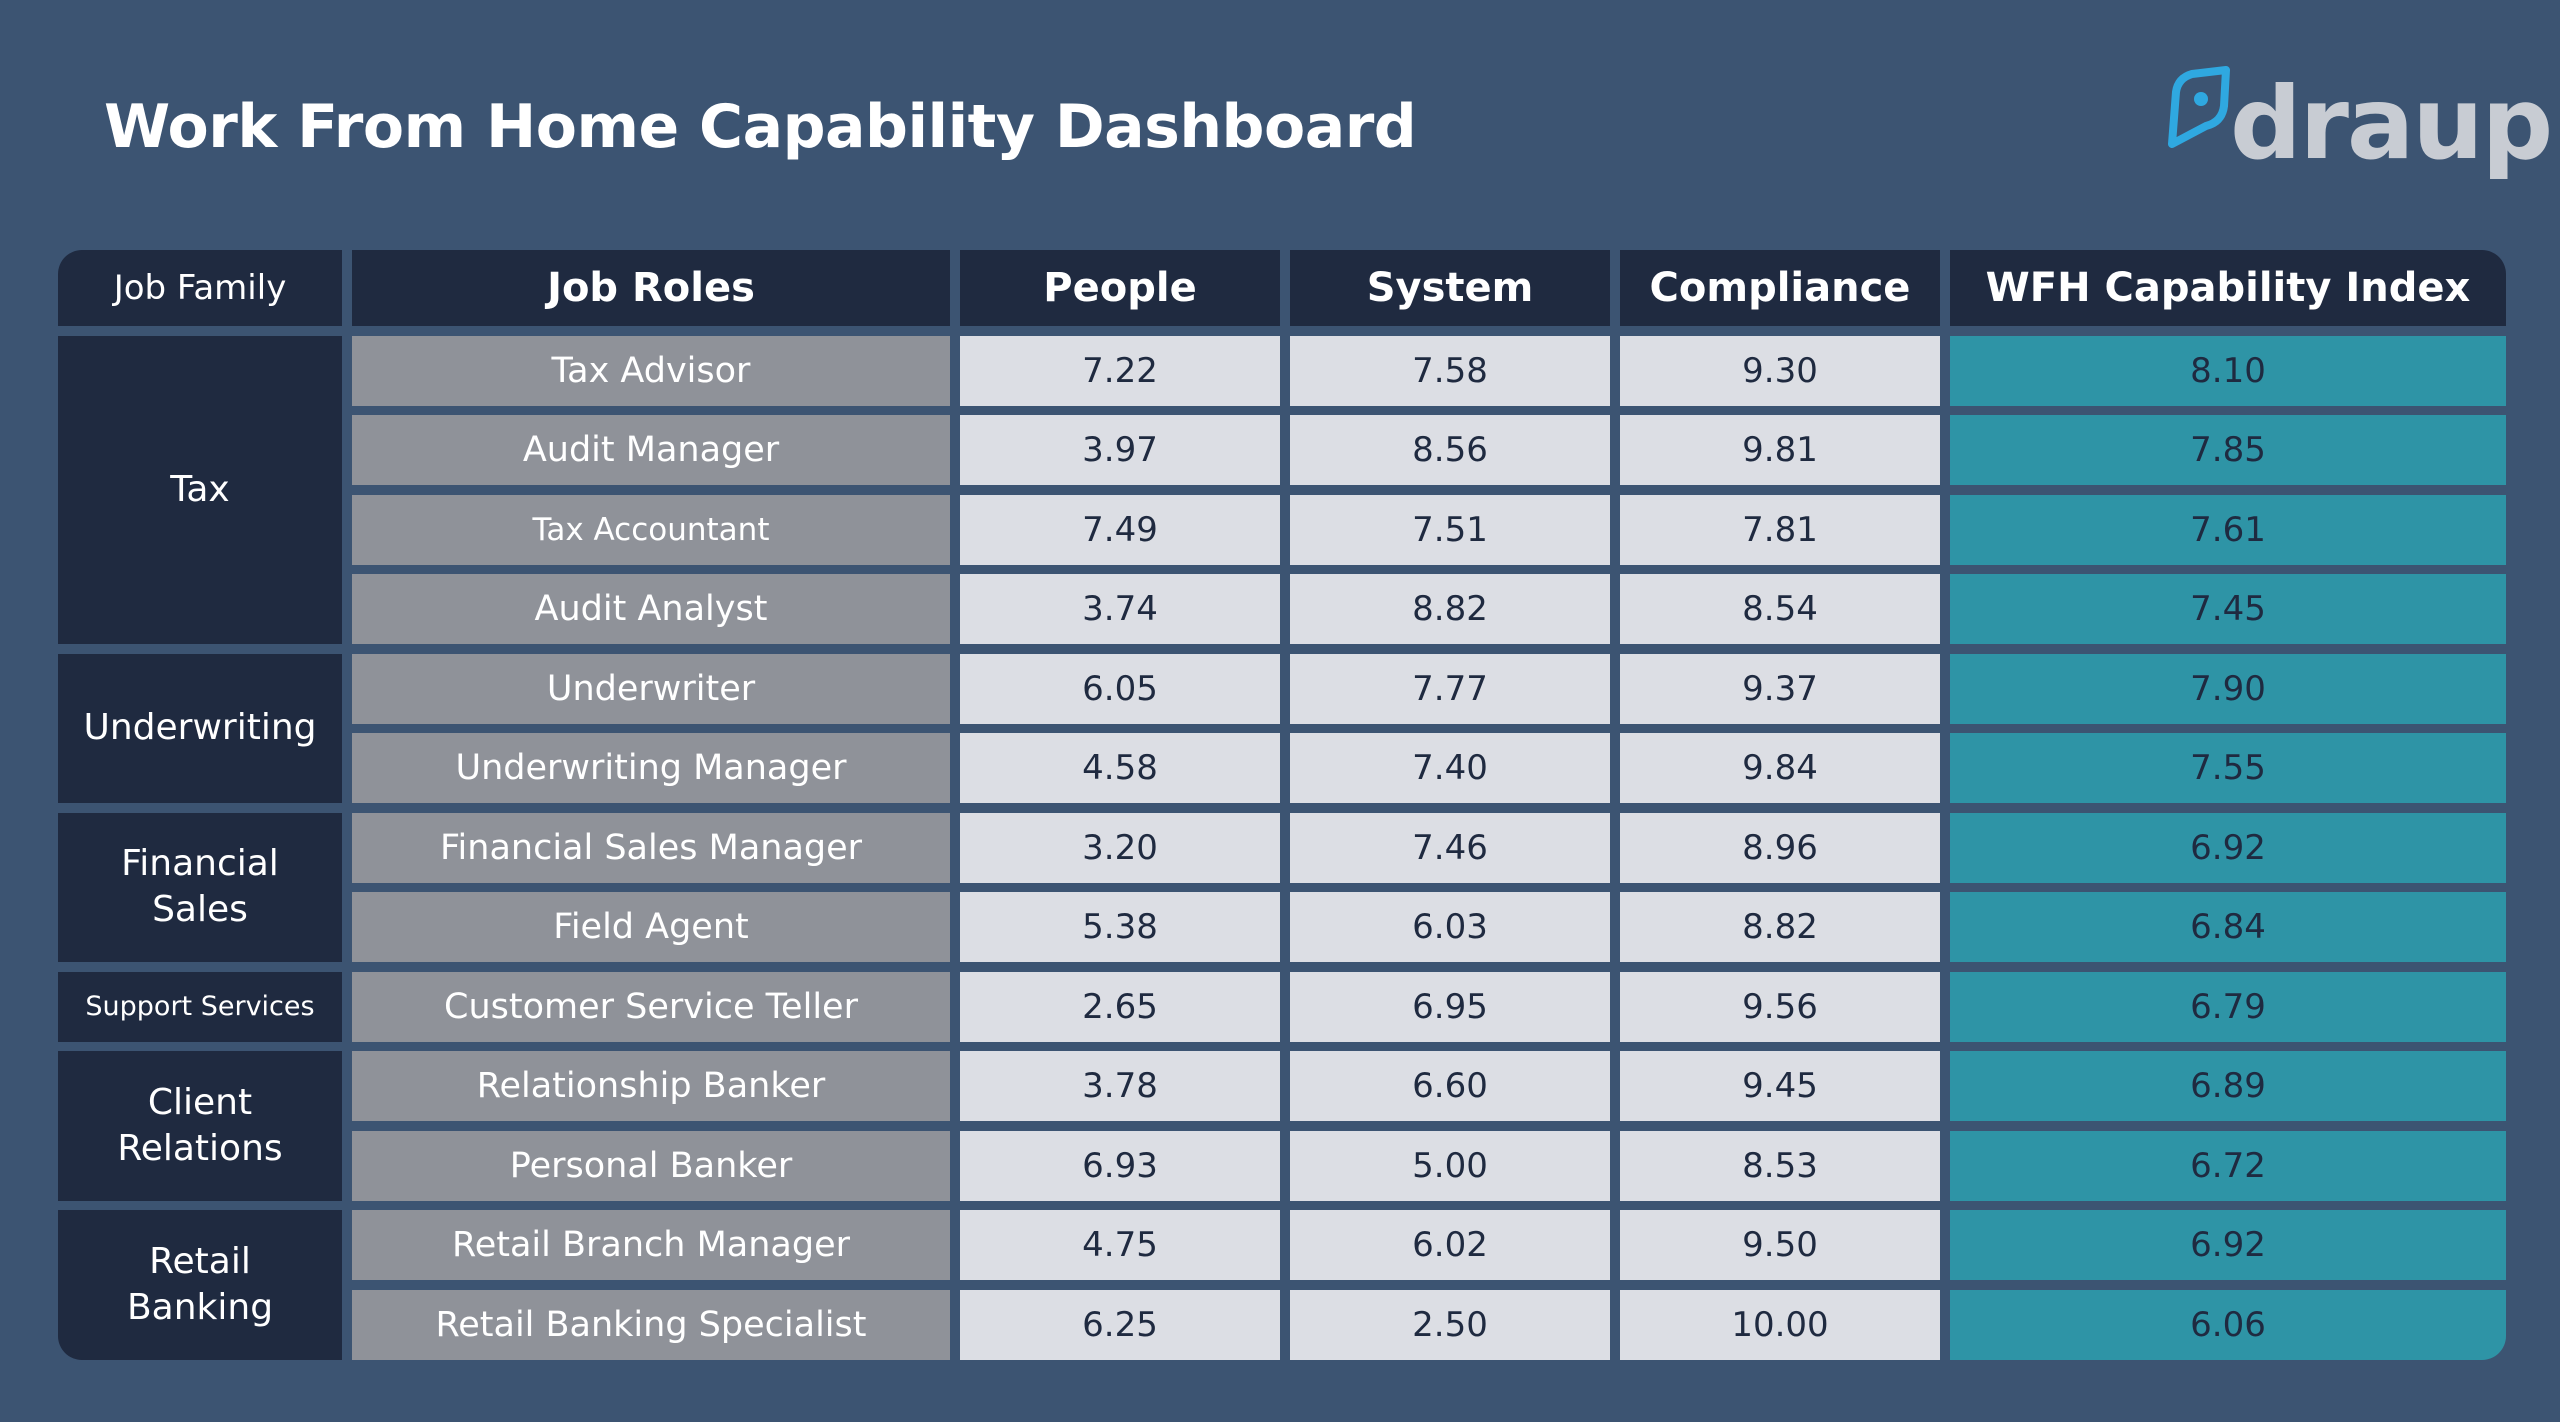 Image resolution: width=2560 pixels, height=1422 pixels. What do you see at coordinates (2228, 529) in the screenshot?
I see `wfh-index-cell: 7.61` at bounding box center [2228, 529].